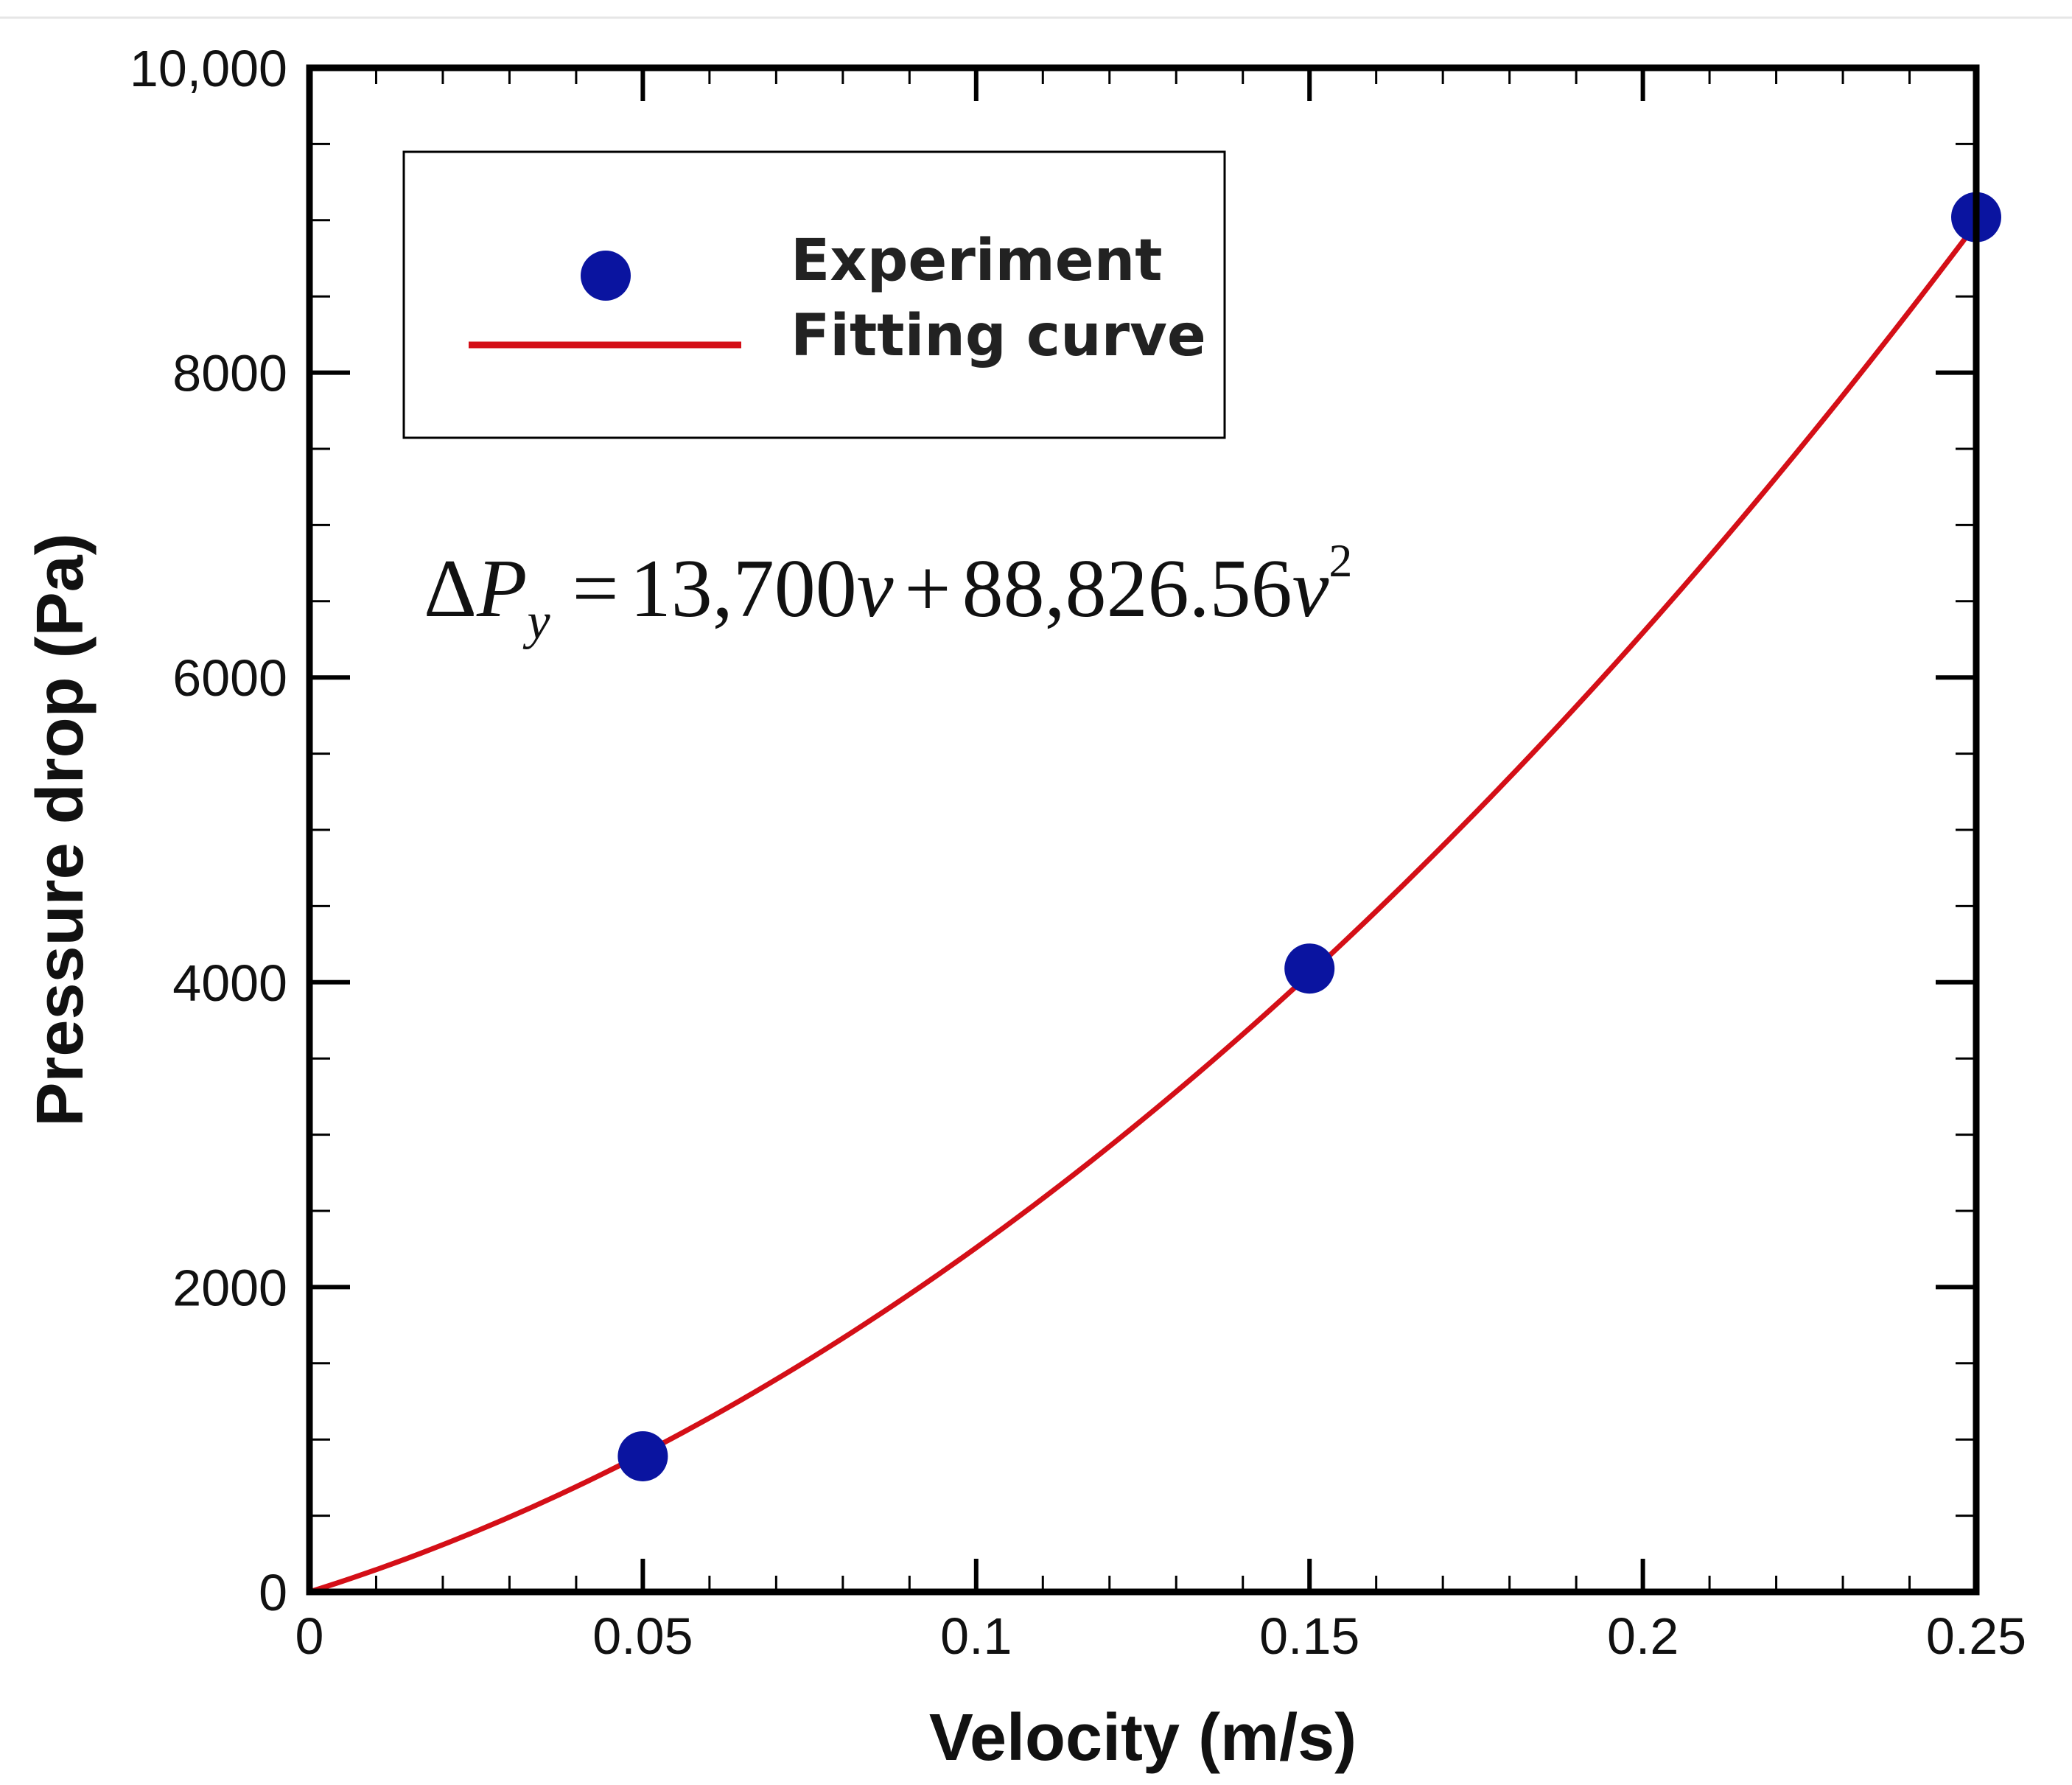 This screenshot has width=2072, height=1785. I want to click on y-tick-label: 2000, so click(229, 1287).